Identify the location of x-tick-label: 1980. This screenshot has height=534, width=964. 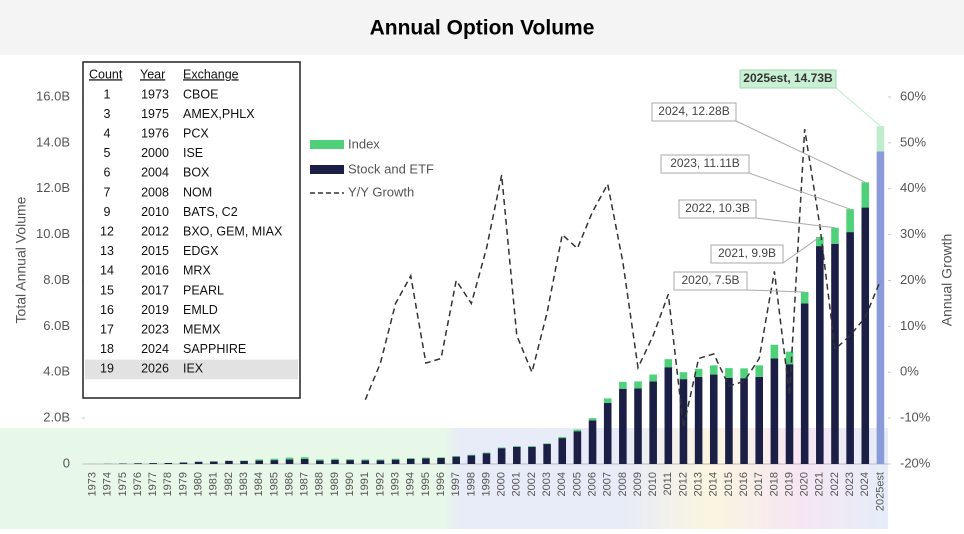
(199, 484).